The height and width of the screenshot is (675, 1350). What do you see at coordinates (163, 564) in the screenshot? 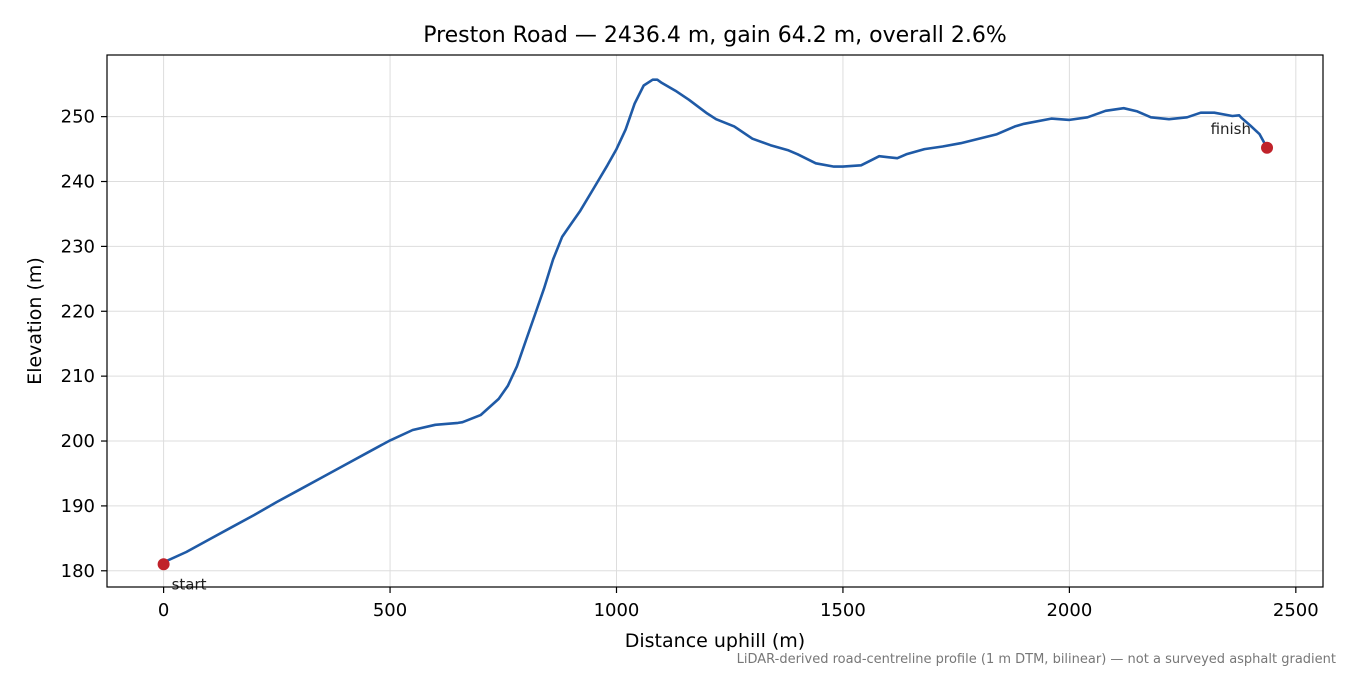
I see `start-marker` at bounding box center [163, 564].